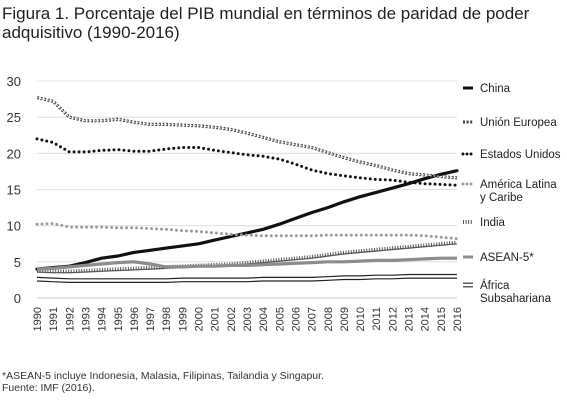  Describe the element at coordinates (70, 319) in the screenshot. I see `x-tick-label: 1992` at that location.